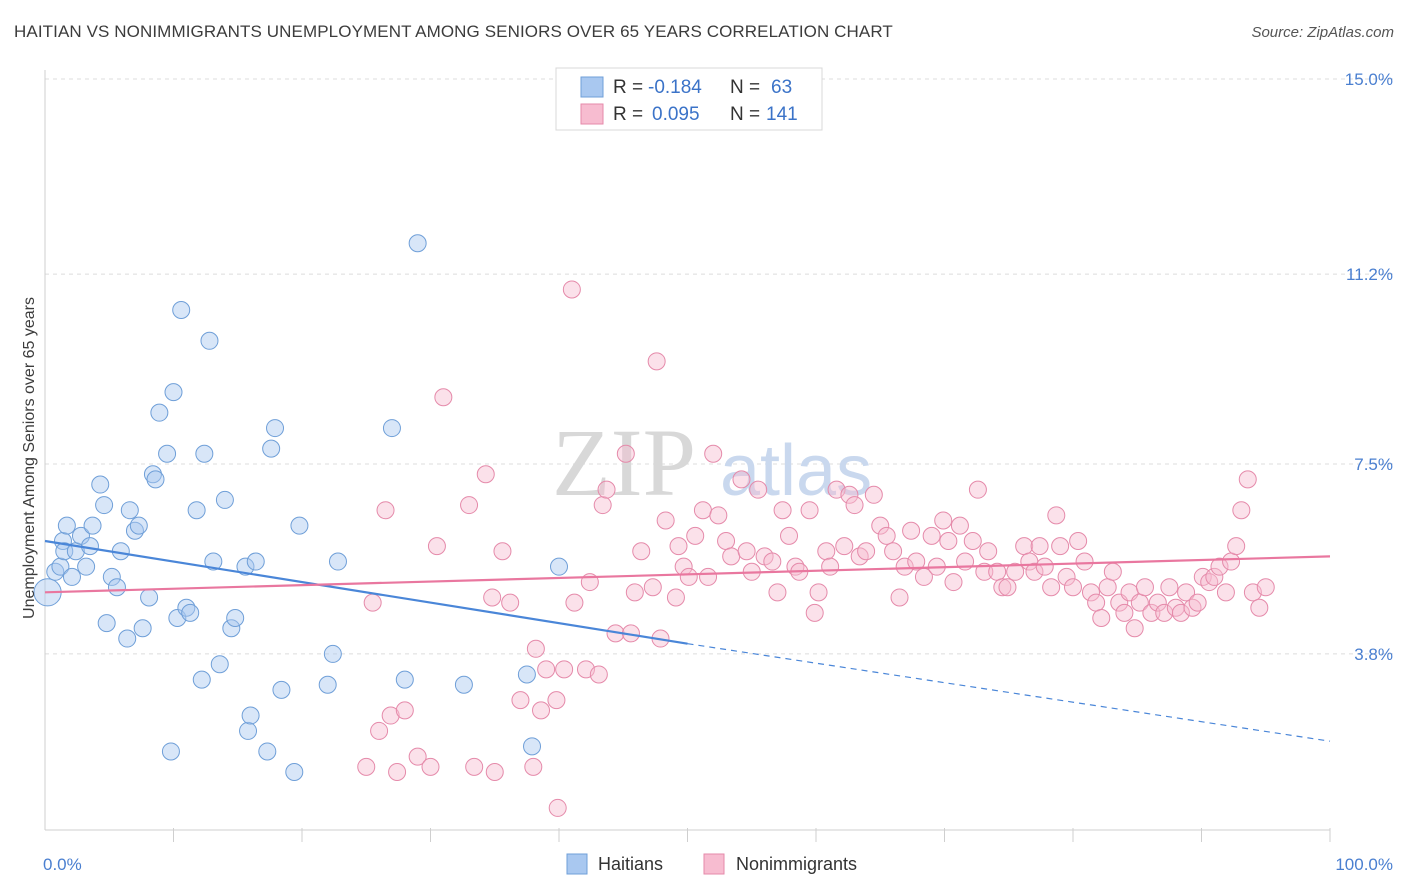 The height and width of the screenshot is (892, 1406). What do you see at coordinates (745, 87) in the screenshot?
I see `legend-n-label-haitians: N =` at bounding box center [745, 87].